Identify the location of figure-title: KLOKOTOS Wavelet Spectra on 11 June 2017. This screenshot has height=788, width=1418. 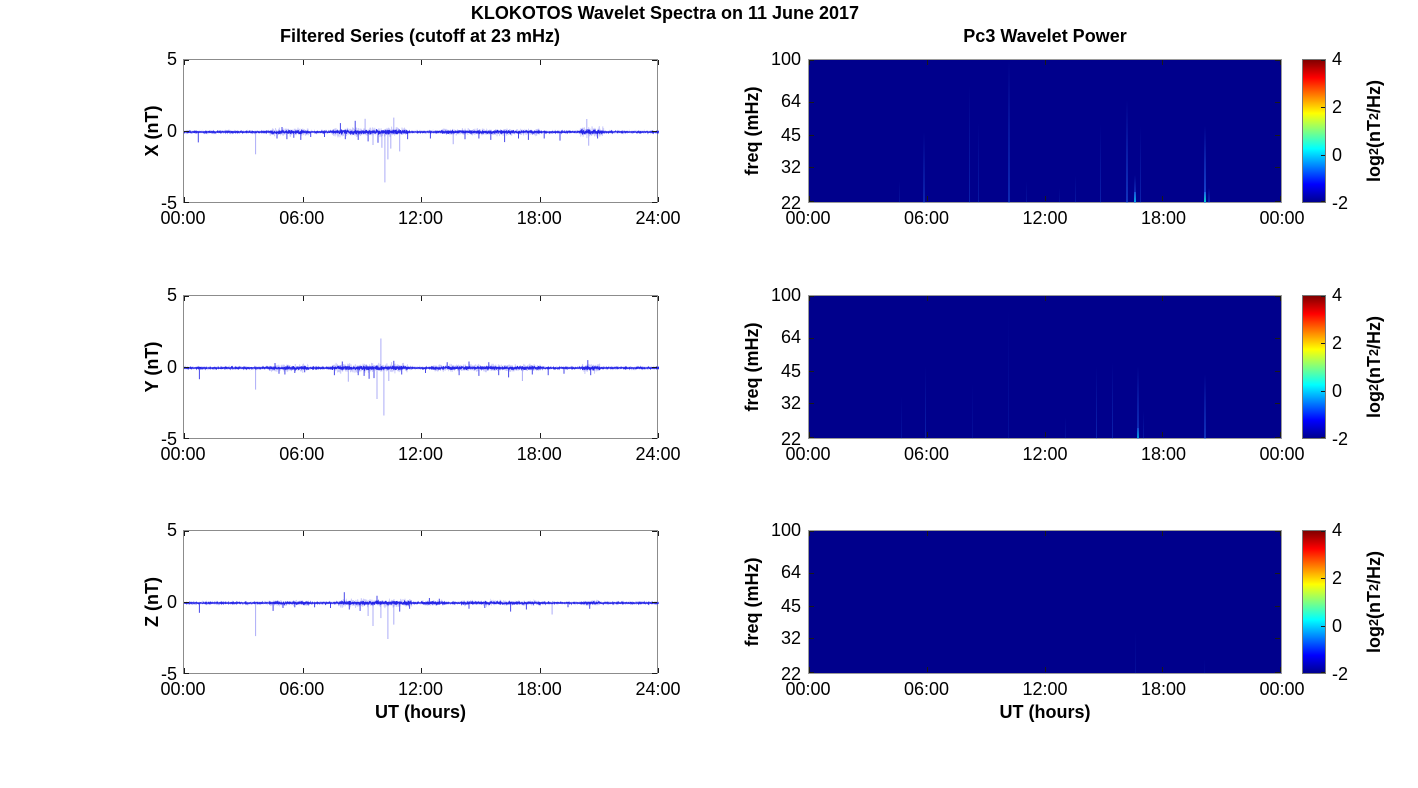
(665, 13).